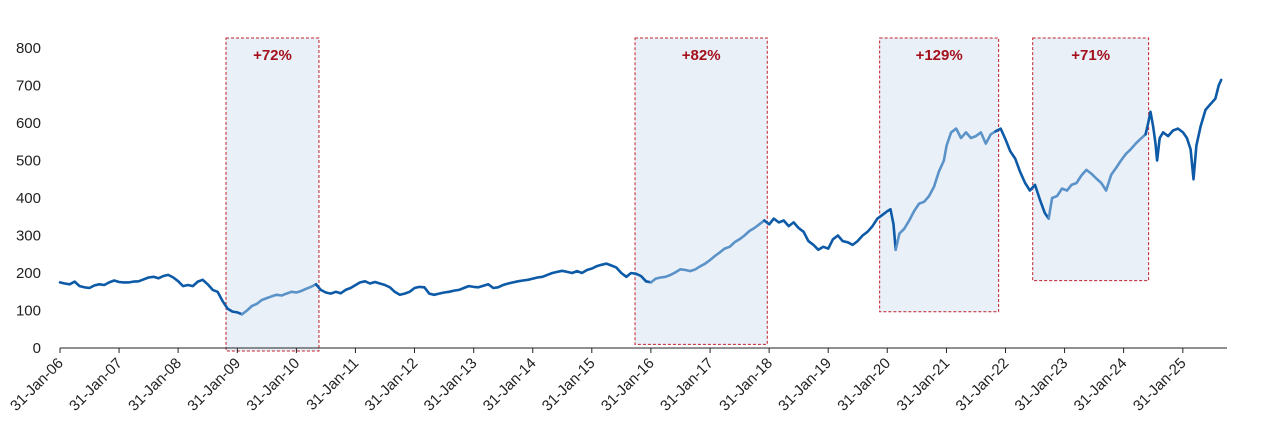  Describe the element at coordinates (923, 385) in the screenshot. I see `x-tick-label: 31-Jan-21` at that location.